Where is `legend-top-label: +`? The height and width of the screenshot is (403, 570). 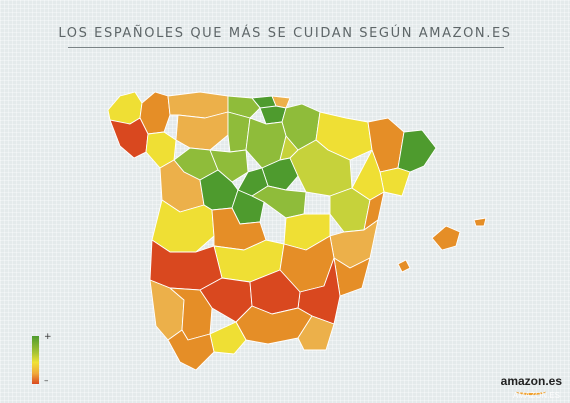 legend-top-label: + is located at coordinates (48, 337).